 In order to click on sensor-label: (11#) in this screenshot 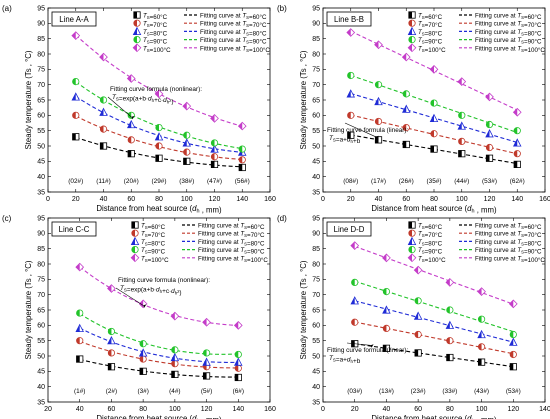, I will do `click(103, 181)`.